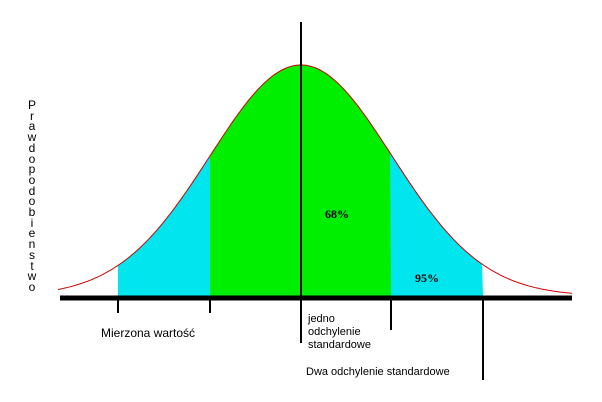  What do you see at coordinates (32, 115) in the screenshot?
I see `y-axis-label-char: r` at bounding box center [32, 115].